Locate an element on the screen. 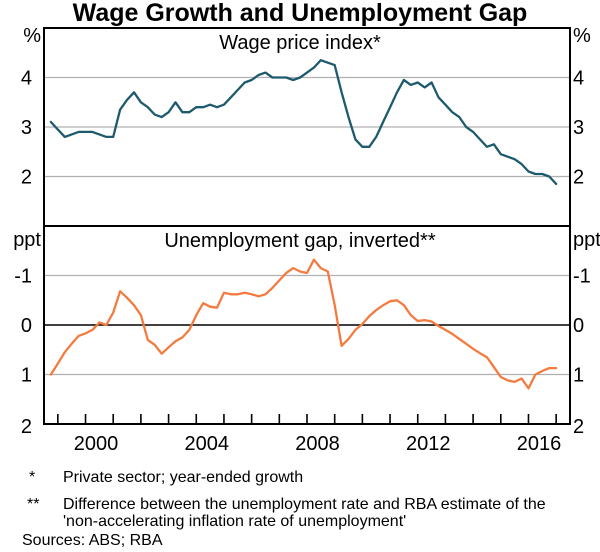  footnote-1-text: Private sector; year-ended growth is located at coordinates (183, 477).